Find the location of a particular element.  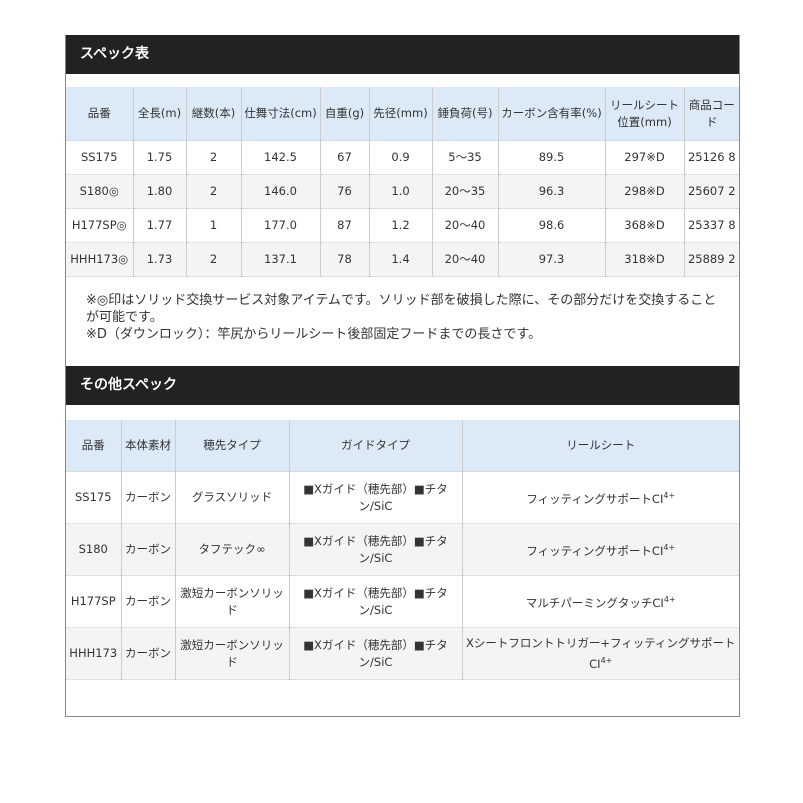

table-cell: 1.75 is located at coordinates (159, 157).